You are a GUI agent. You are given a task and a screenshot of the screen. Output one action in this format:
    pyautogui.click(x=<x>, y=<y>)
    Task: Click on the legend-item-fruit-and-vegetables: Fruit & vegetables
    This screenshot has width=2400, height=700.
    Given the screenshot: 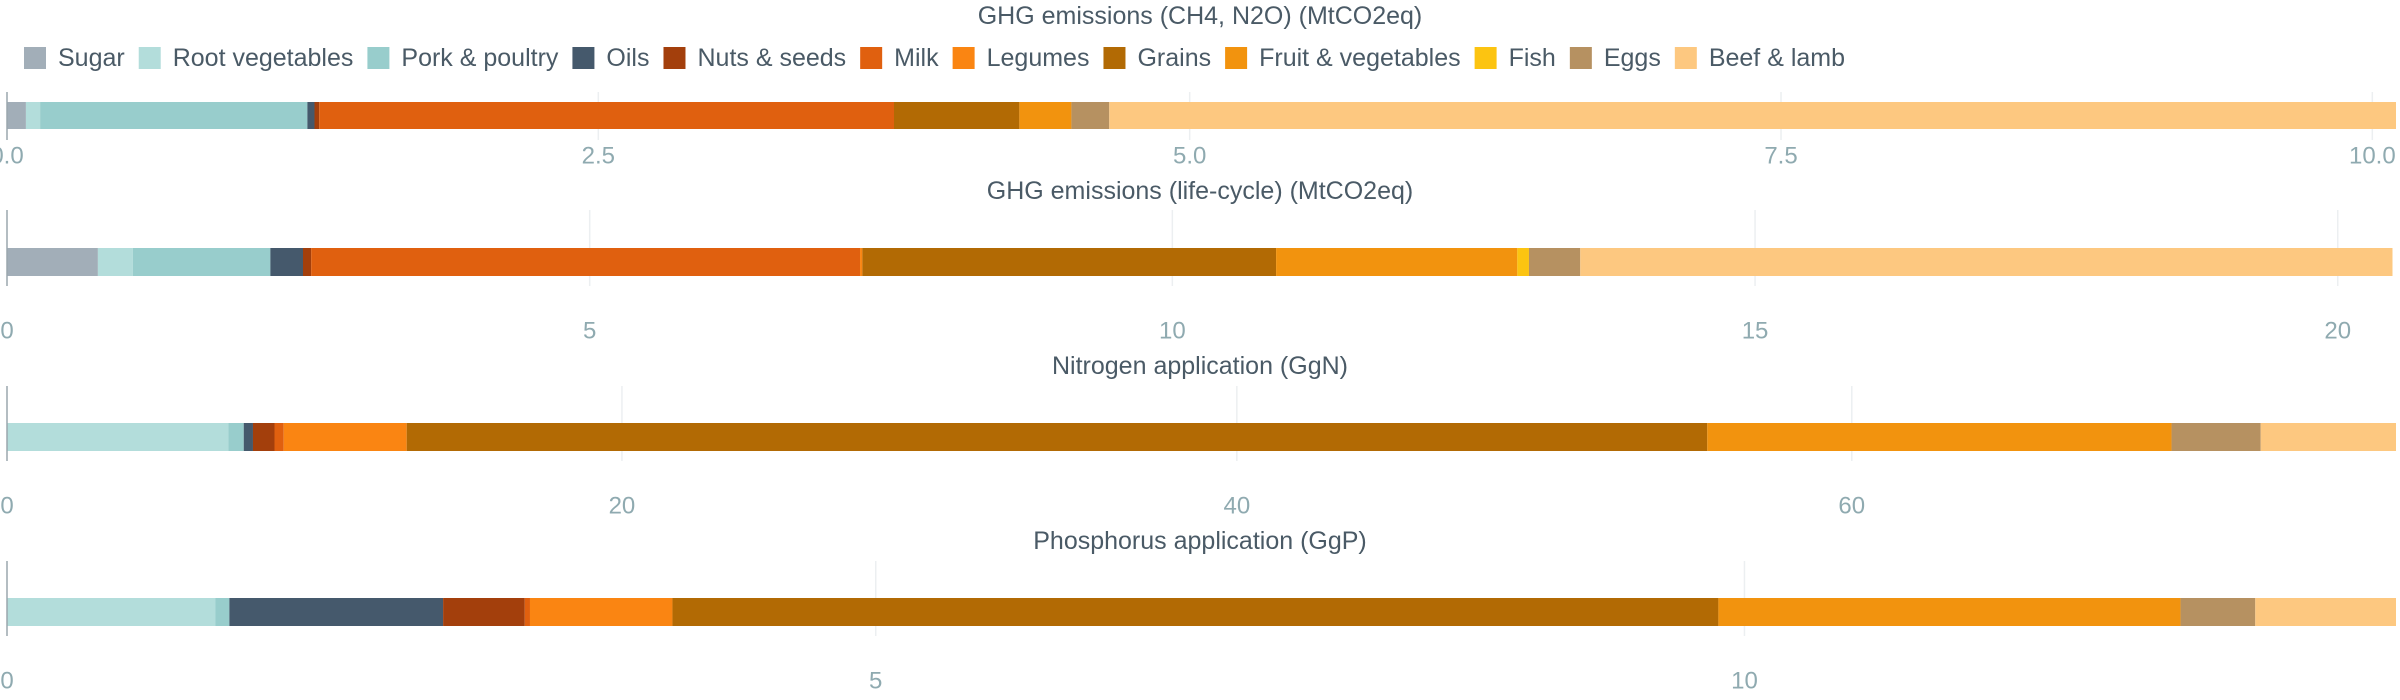 What is the action you would take?
    pyautogui.click(x=1343, y=58)
    